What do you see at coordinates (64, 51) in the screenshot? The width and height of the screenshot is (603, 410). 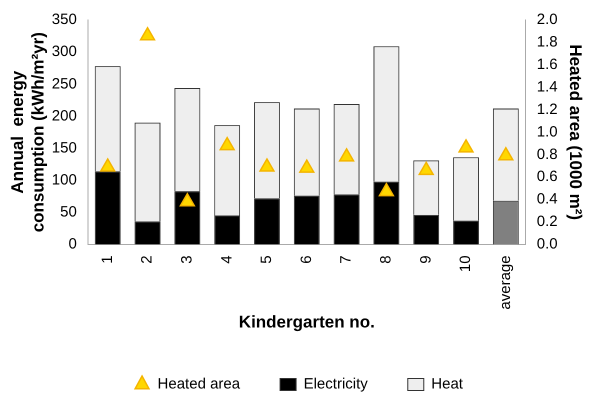 I see `y-tick-label: 300` at bounding box center [64, 51].